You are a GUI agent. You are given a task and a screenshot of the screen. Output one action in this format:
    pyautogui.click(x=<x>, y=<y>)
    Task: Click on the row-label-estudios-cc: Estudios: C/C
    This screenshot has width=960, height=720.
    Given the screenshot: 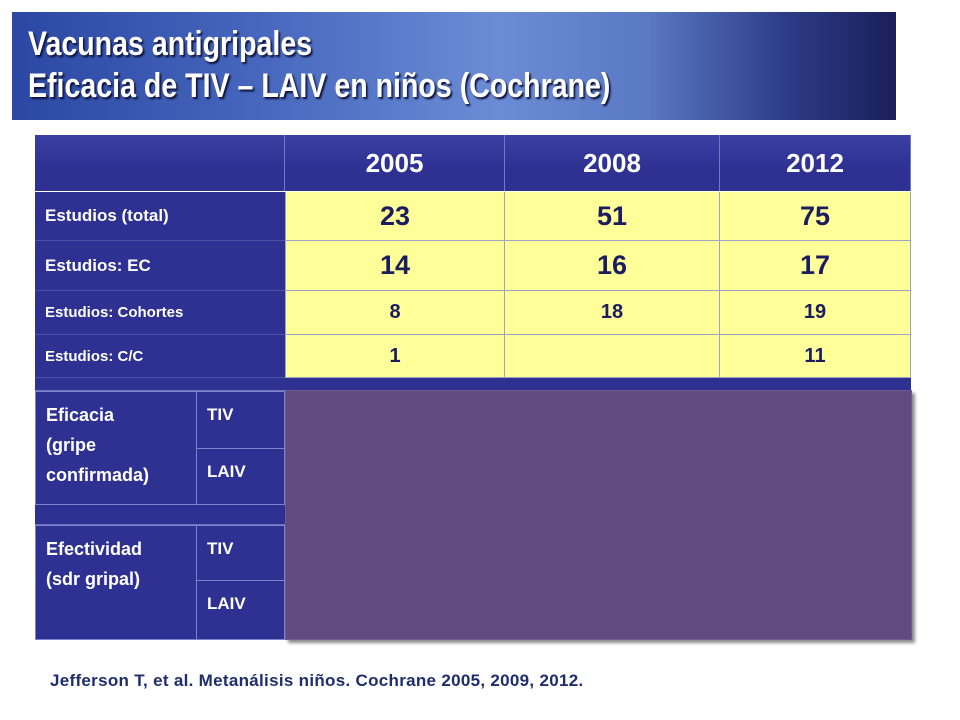 What is the action you would take?
    pyautogui.click(x=160, y=356)
    